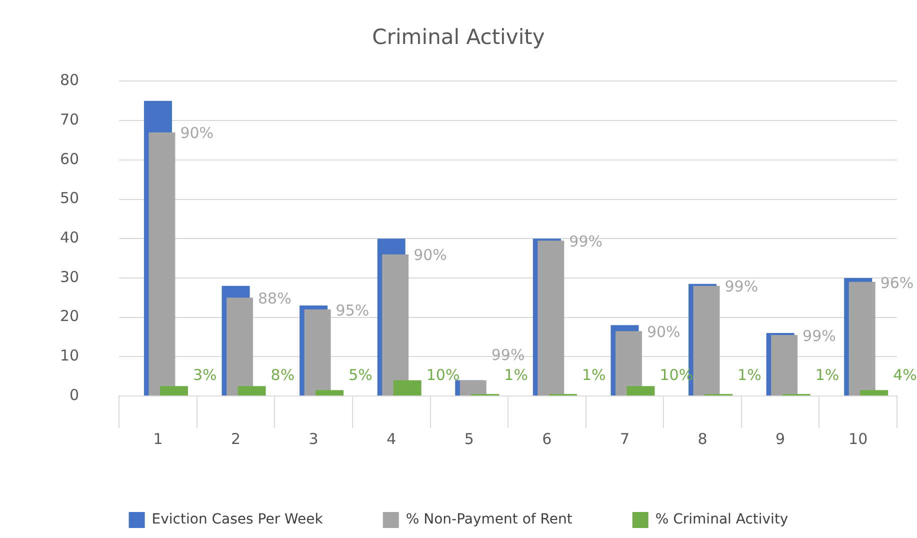 This screenshot has width=917, height=538. What do you see at coordinates (158, 439) in the screenshot?
I see `x-tick-label: 1` at bounding box center [158, 439].